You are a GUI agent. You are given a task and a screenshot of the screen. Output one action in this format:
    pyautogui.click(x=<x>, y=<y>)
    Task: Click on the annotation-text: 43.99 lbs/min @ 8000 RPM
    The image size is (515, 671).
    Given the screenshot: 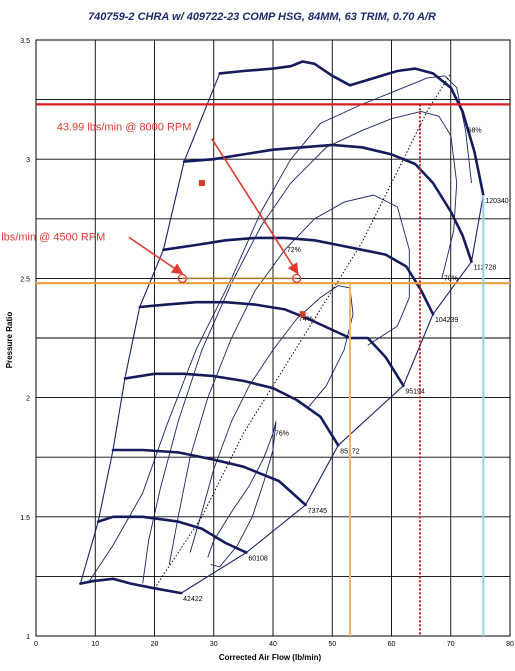 What is the action you would take?
    pyautogui.click(x=124, y=128)
    